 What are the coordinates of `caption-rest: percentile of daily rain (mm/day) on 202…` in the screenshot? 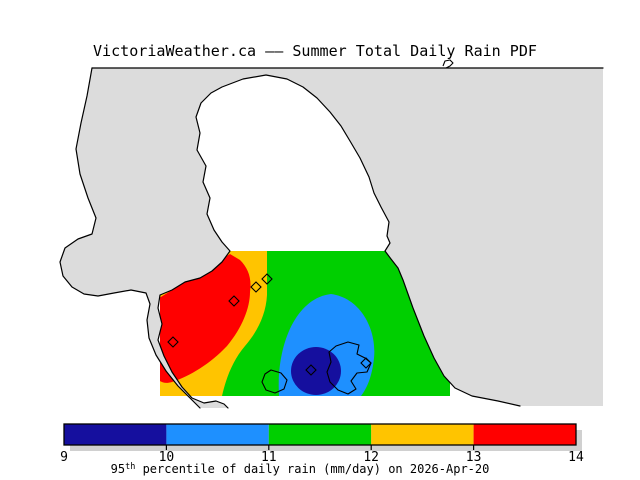 It's located at (312, 469).